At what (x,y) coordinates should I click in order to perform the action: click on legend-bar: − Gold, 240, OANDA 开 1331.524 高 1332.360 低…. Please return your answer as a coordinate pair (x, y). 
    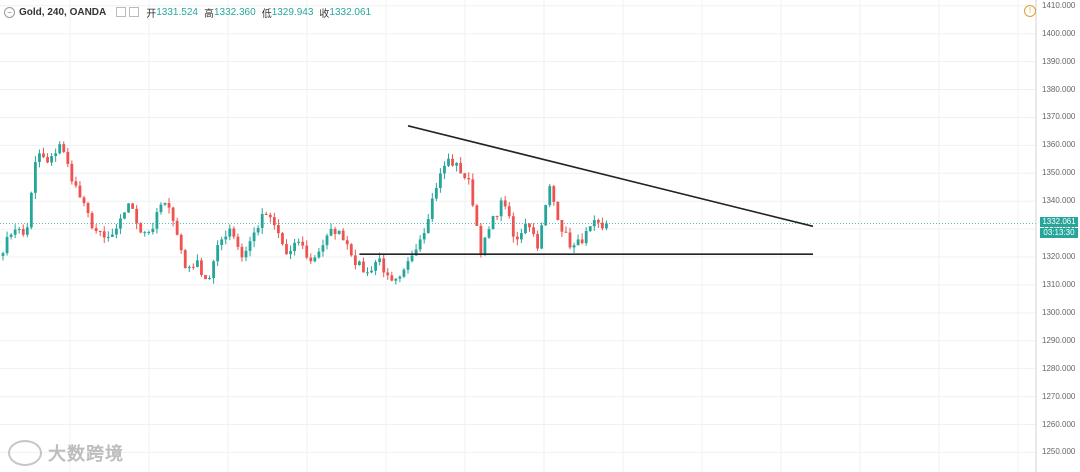
    Looking at the image, I should click on (188, 12).